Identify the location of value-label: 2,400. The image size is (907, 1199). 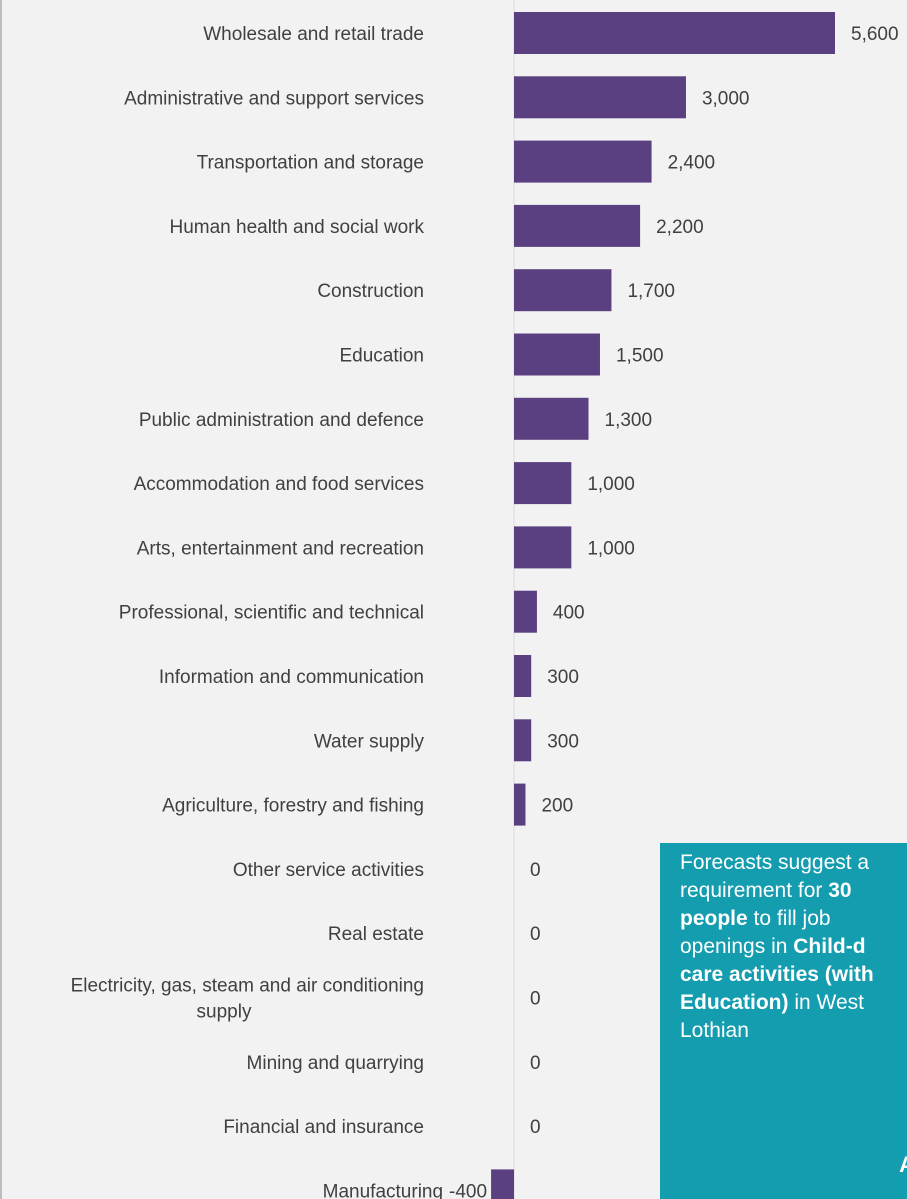
(692, 163).